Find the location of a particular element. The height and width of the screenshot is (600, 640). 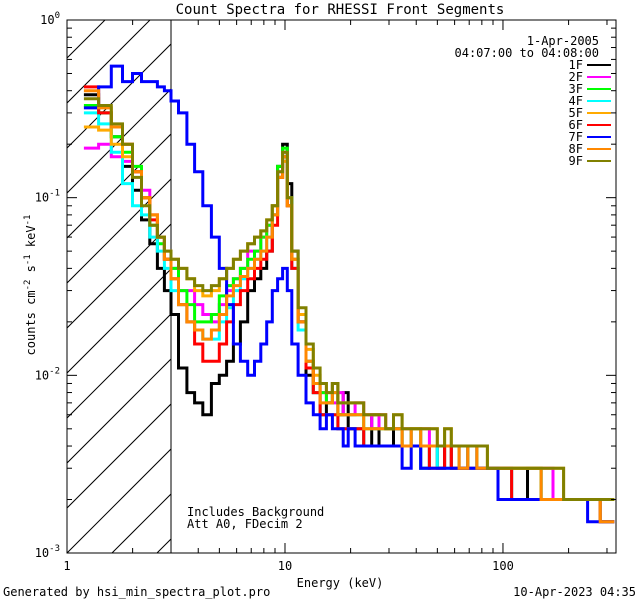

y-axis-label-sup1: -2 is located at coordinates (28, 285).